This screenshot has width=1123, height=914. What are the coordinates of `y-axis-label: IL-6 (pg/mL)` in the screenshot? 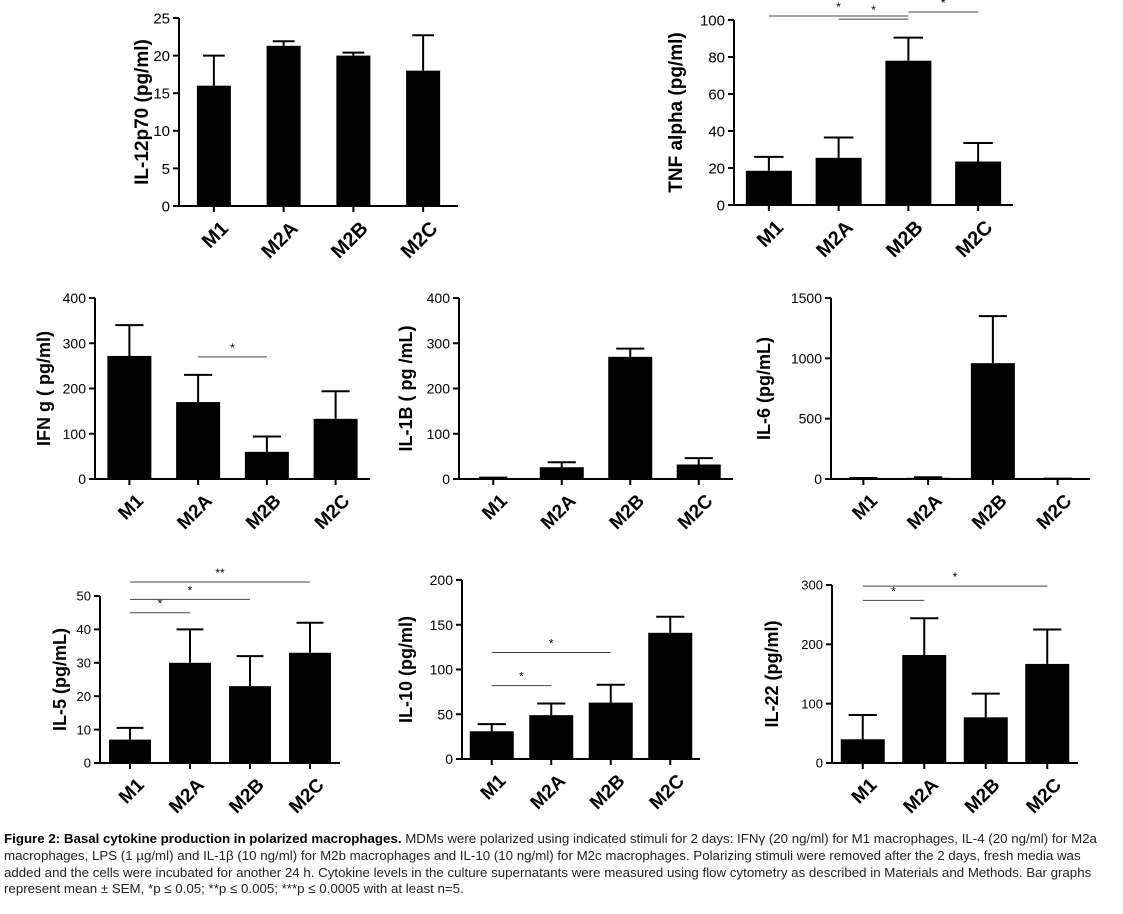 It's located at (764, 388).